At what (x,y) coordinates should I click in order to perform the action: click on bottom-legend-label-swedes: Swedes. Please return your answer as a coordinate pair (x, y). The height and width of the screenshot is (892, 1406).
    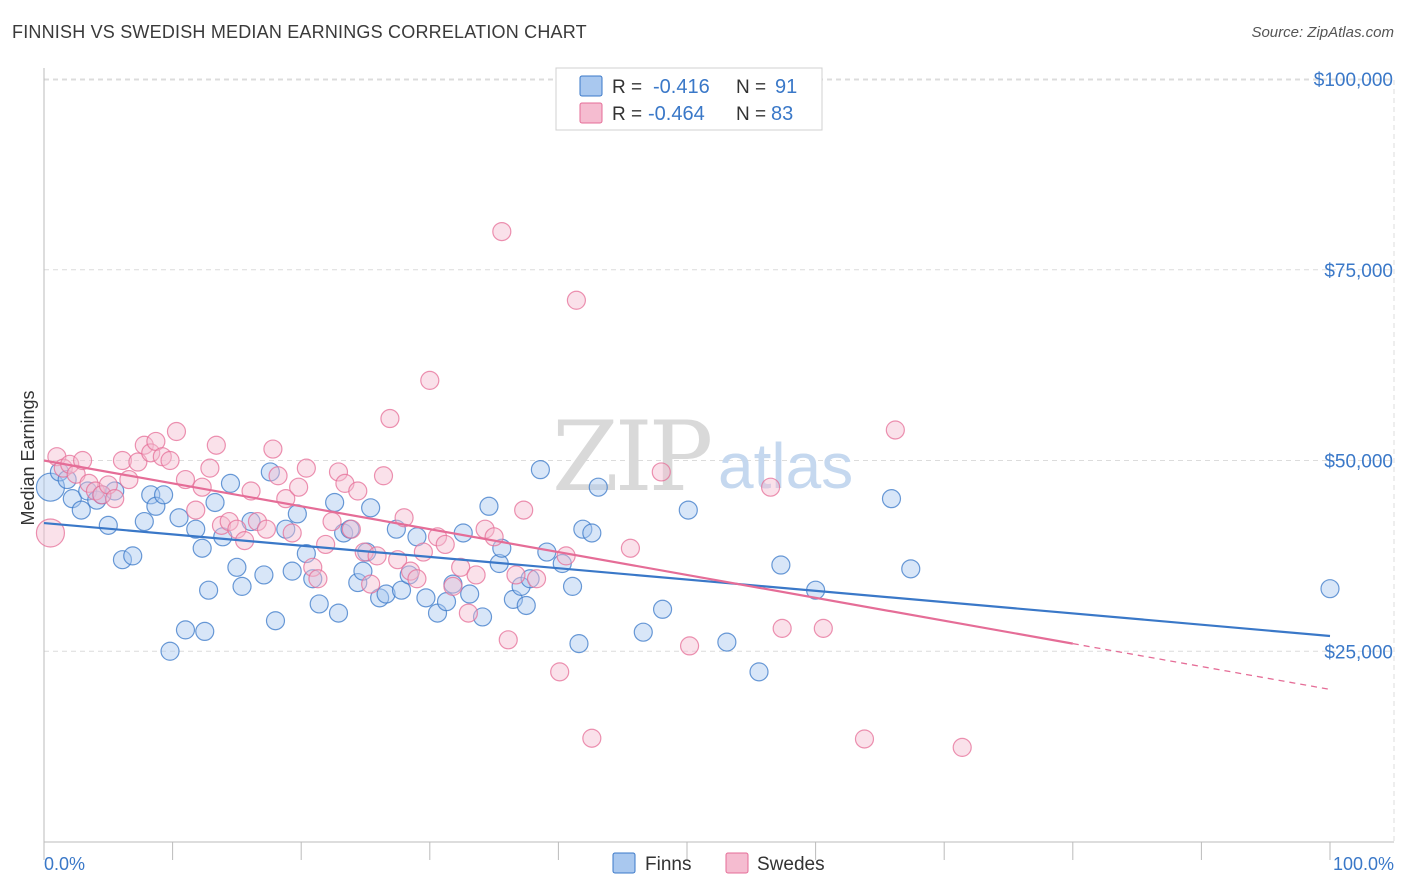
    Looking at the image, I should click on (791, 864).